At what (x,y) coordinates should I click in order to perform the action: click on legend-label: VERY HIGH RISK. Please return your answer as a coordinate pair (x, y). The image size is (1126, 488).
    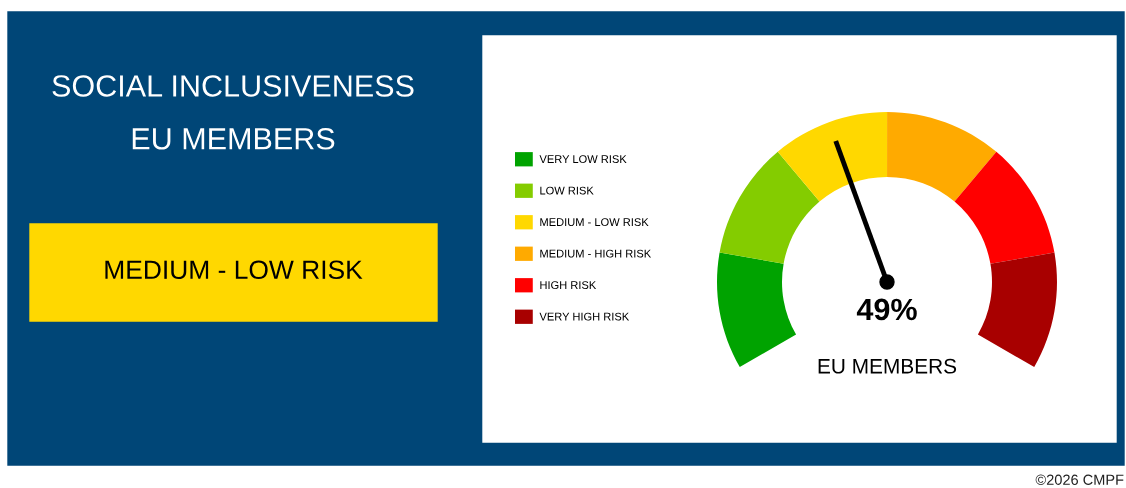
    Looking at the image, I should click on (584, 316).